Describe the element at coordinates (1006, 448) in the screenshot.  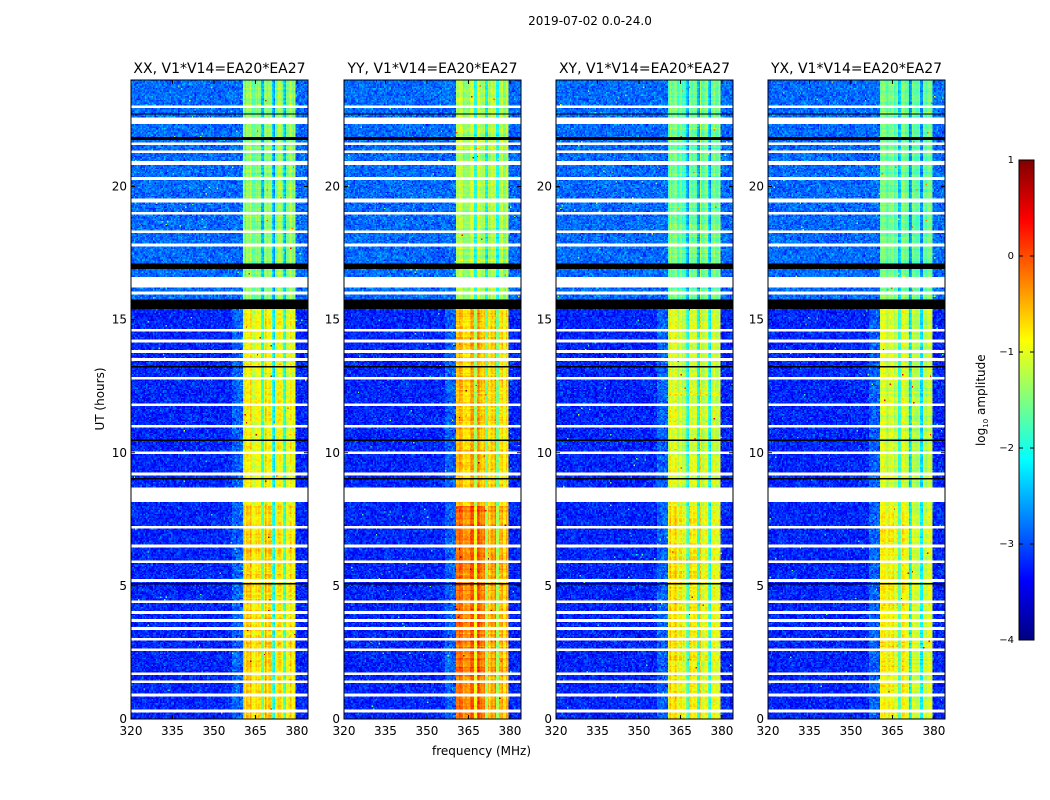
I see `colorbar-tick-label: −2` at that location.